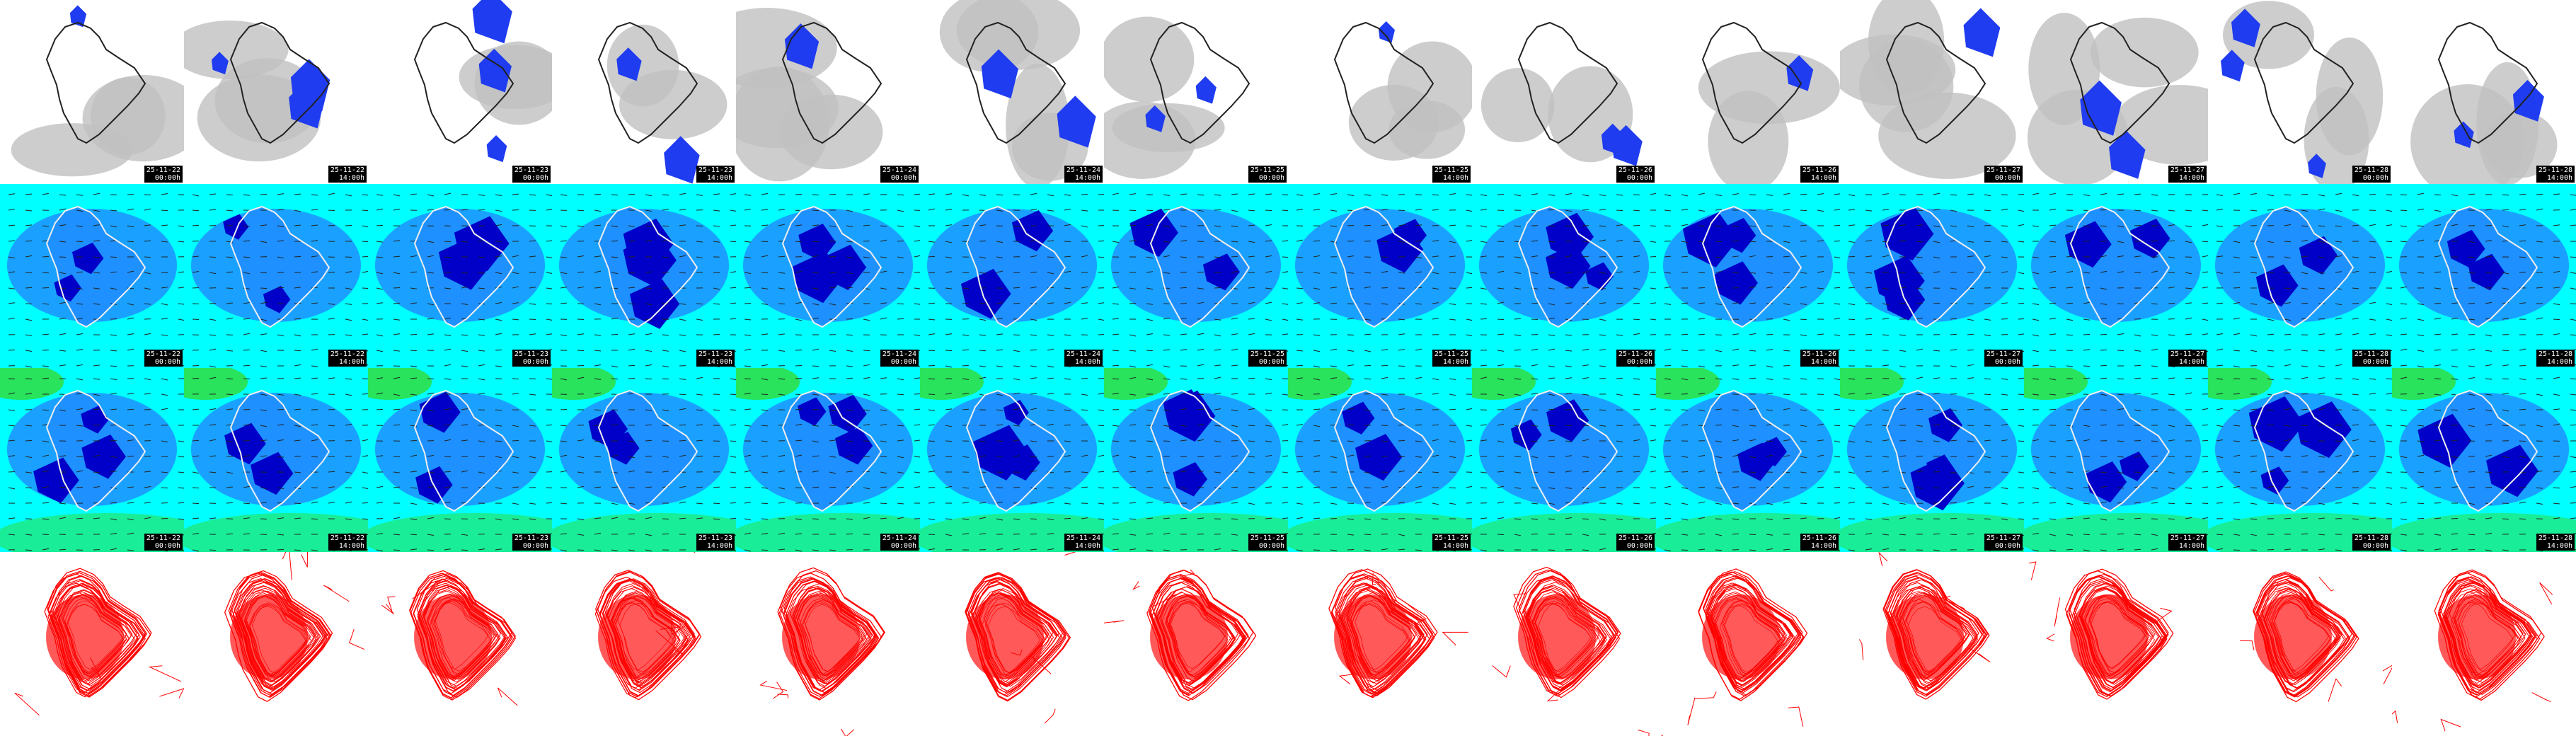 This screenshot has width=2576, height=736. Describe the element at coordinates (821, 636) in the screenshot. I see `contour-fill` at that location.